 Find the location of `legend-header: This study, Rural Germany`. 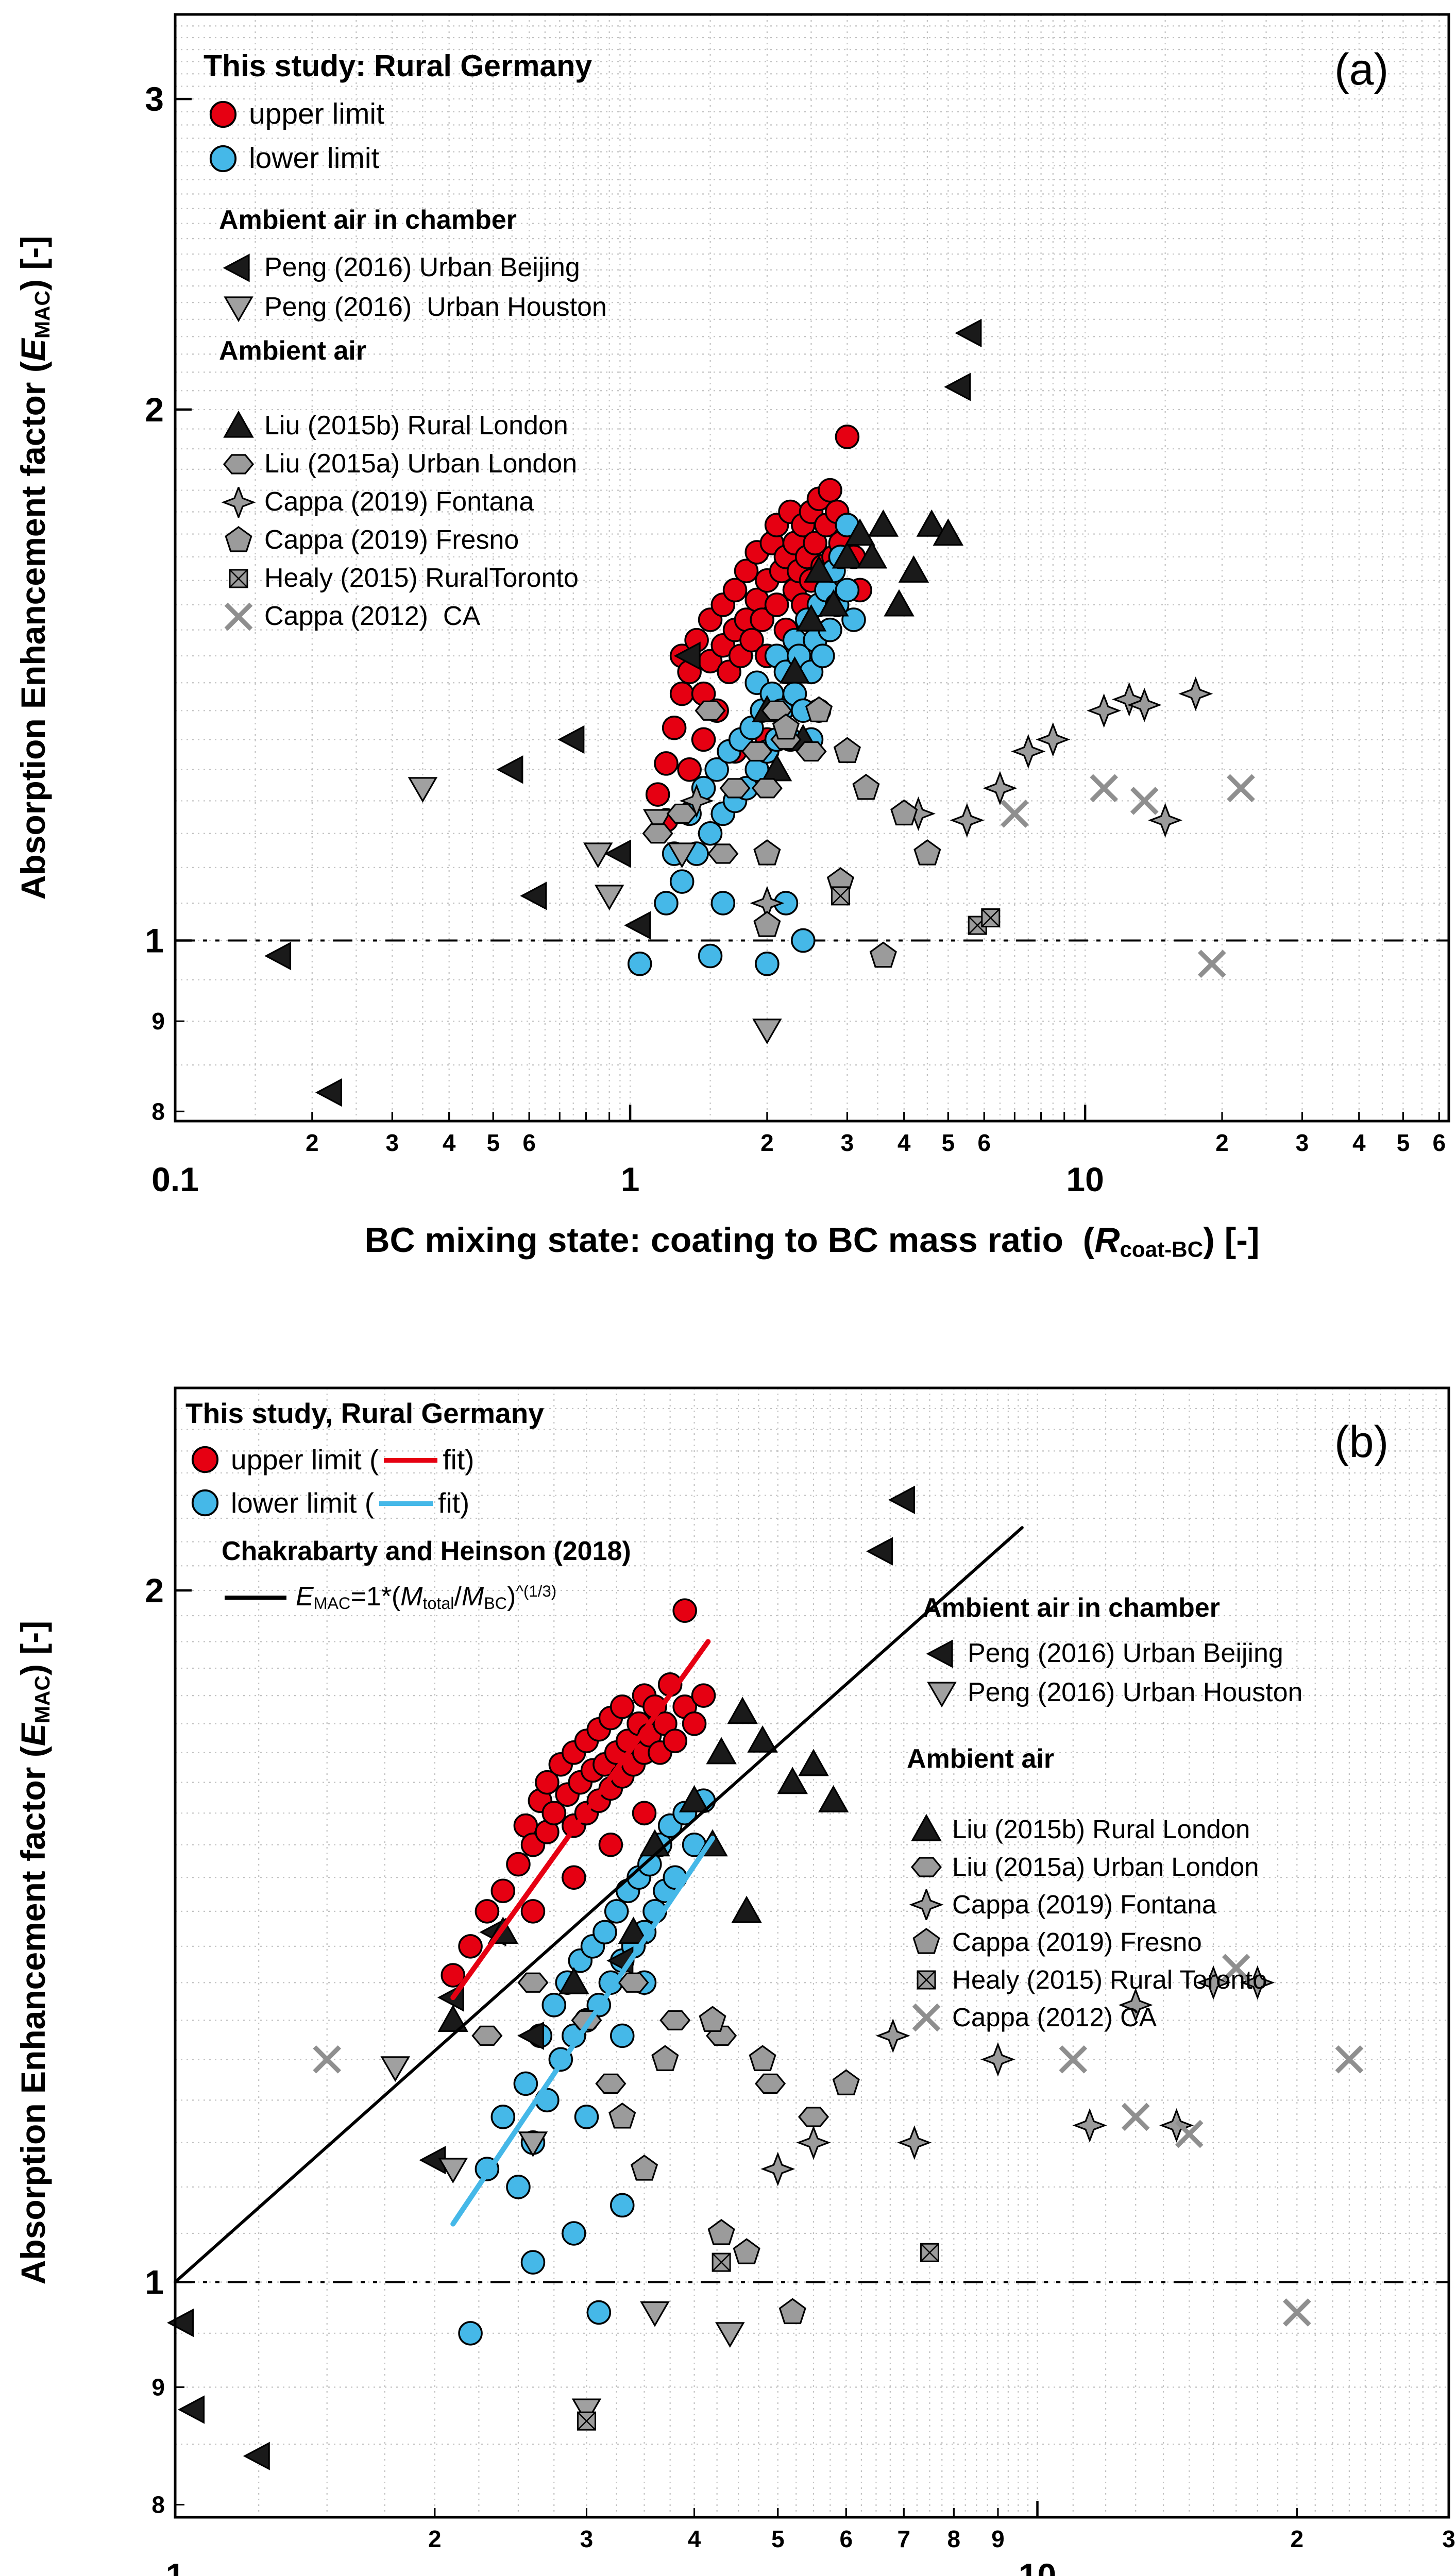

legend-header: This study, Rural Germany is located at coordinates (364, 1413).